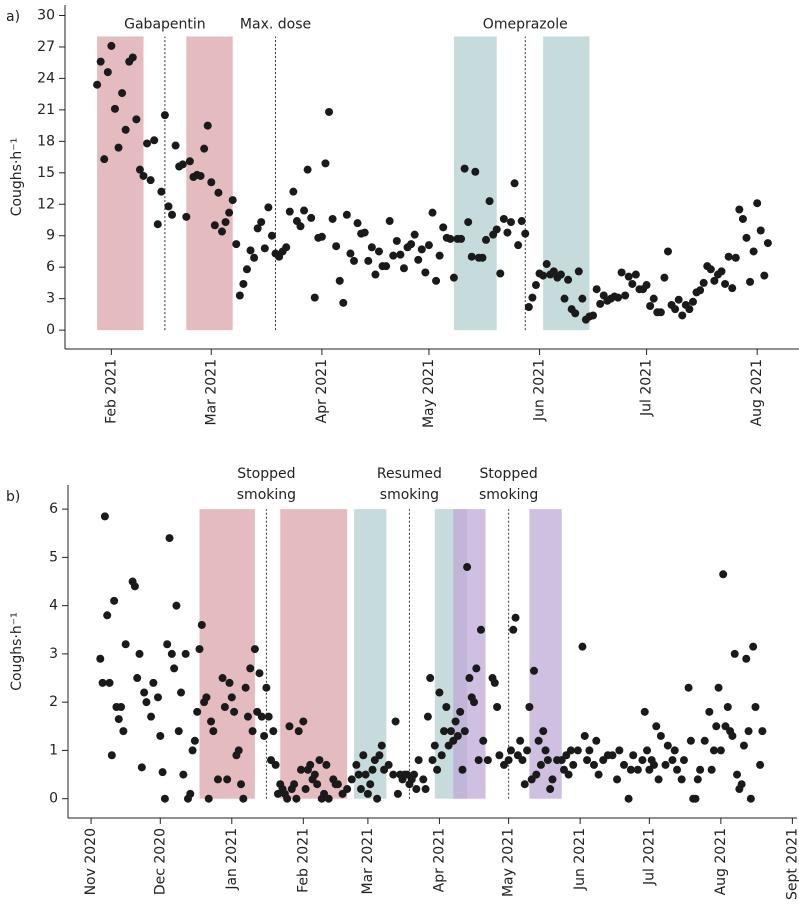 The image size is (799, 904). Describe the element at coordinates (46, 110) in the screenshot. I see `y-tick-label: 21` at that location.